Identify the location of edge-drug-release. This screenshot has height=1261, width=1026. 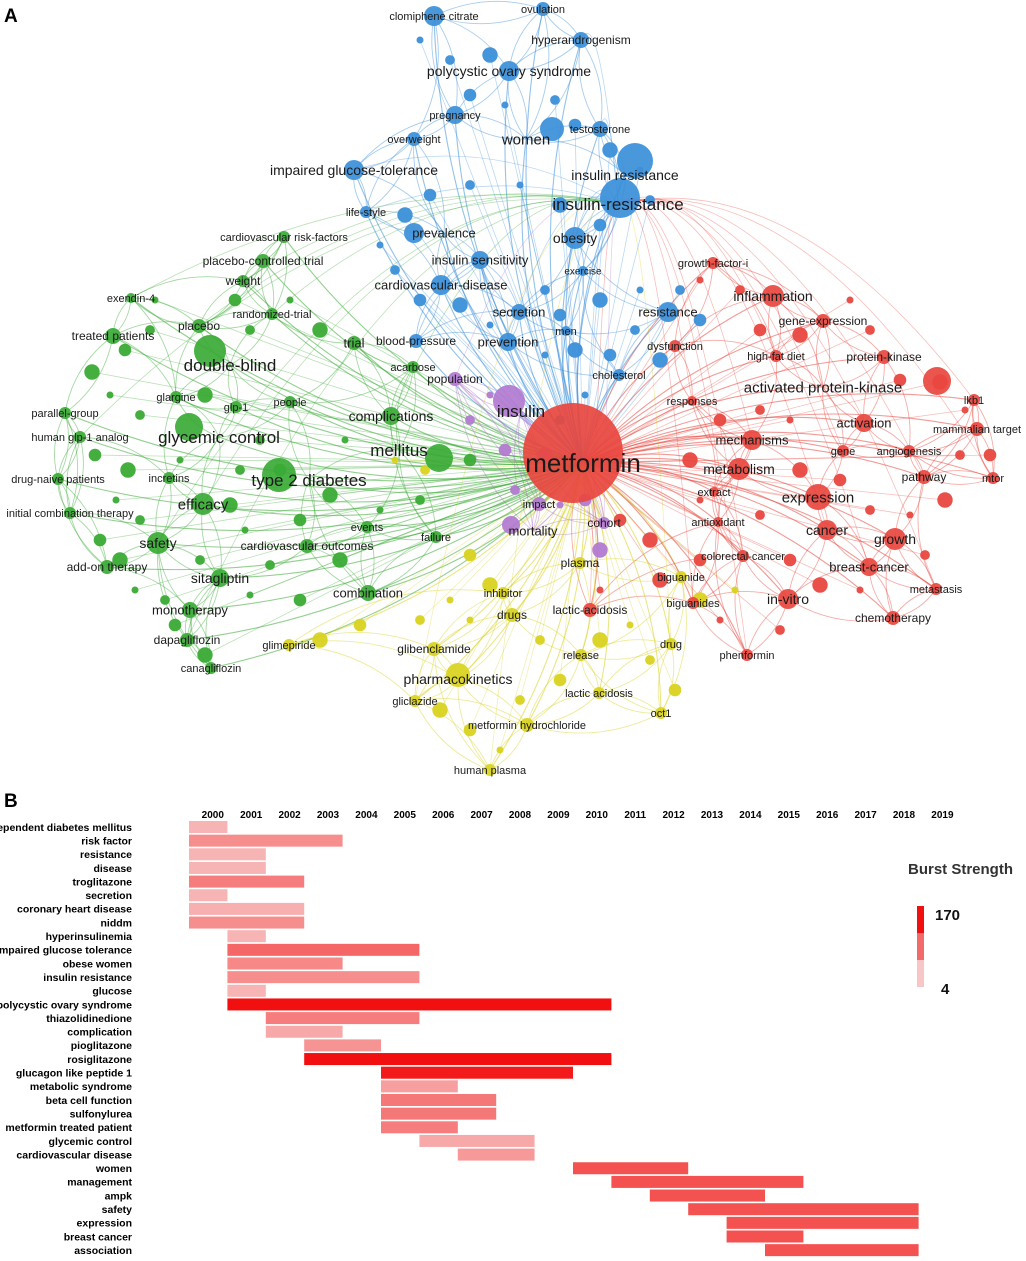
(626, 651).